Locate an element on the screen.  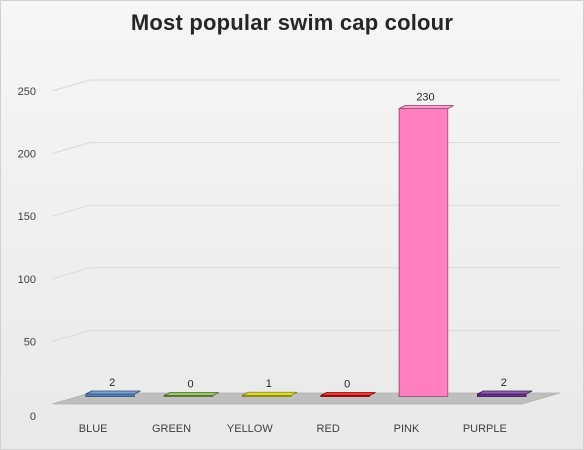
bar-pink is located at coordinates (426, 251).